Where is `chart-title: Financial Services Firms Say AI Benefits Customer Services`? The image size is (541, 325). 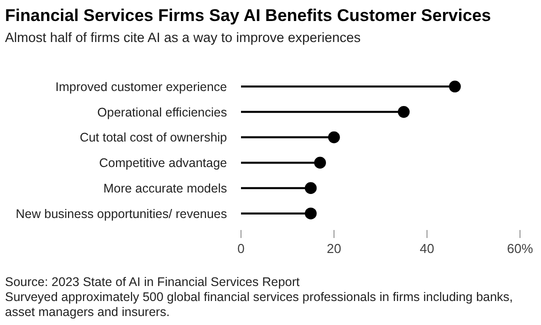 chart-title: Financial Services Firms Say AI Benefits Customer Services is located at coordinates (248, 15).